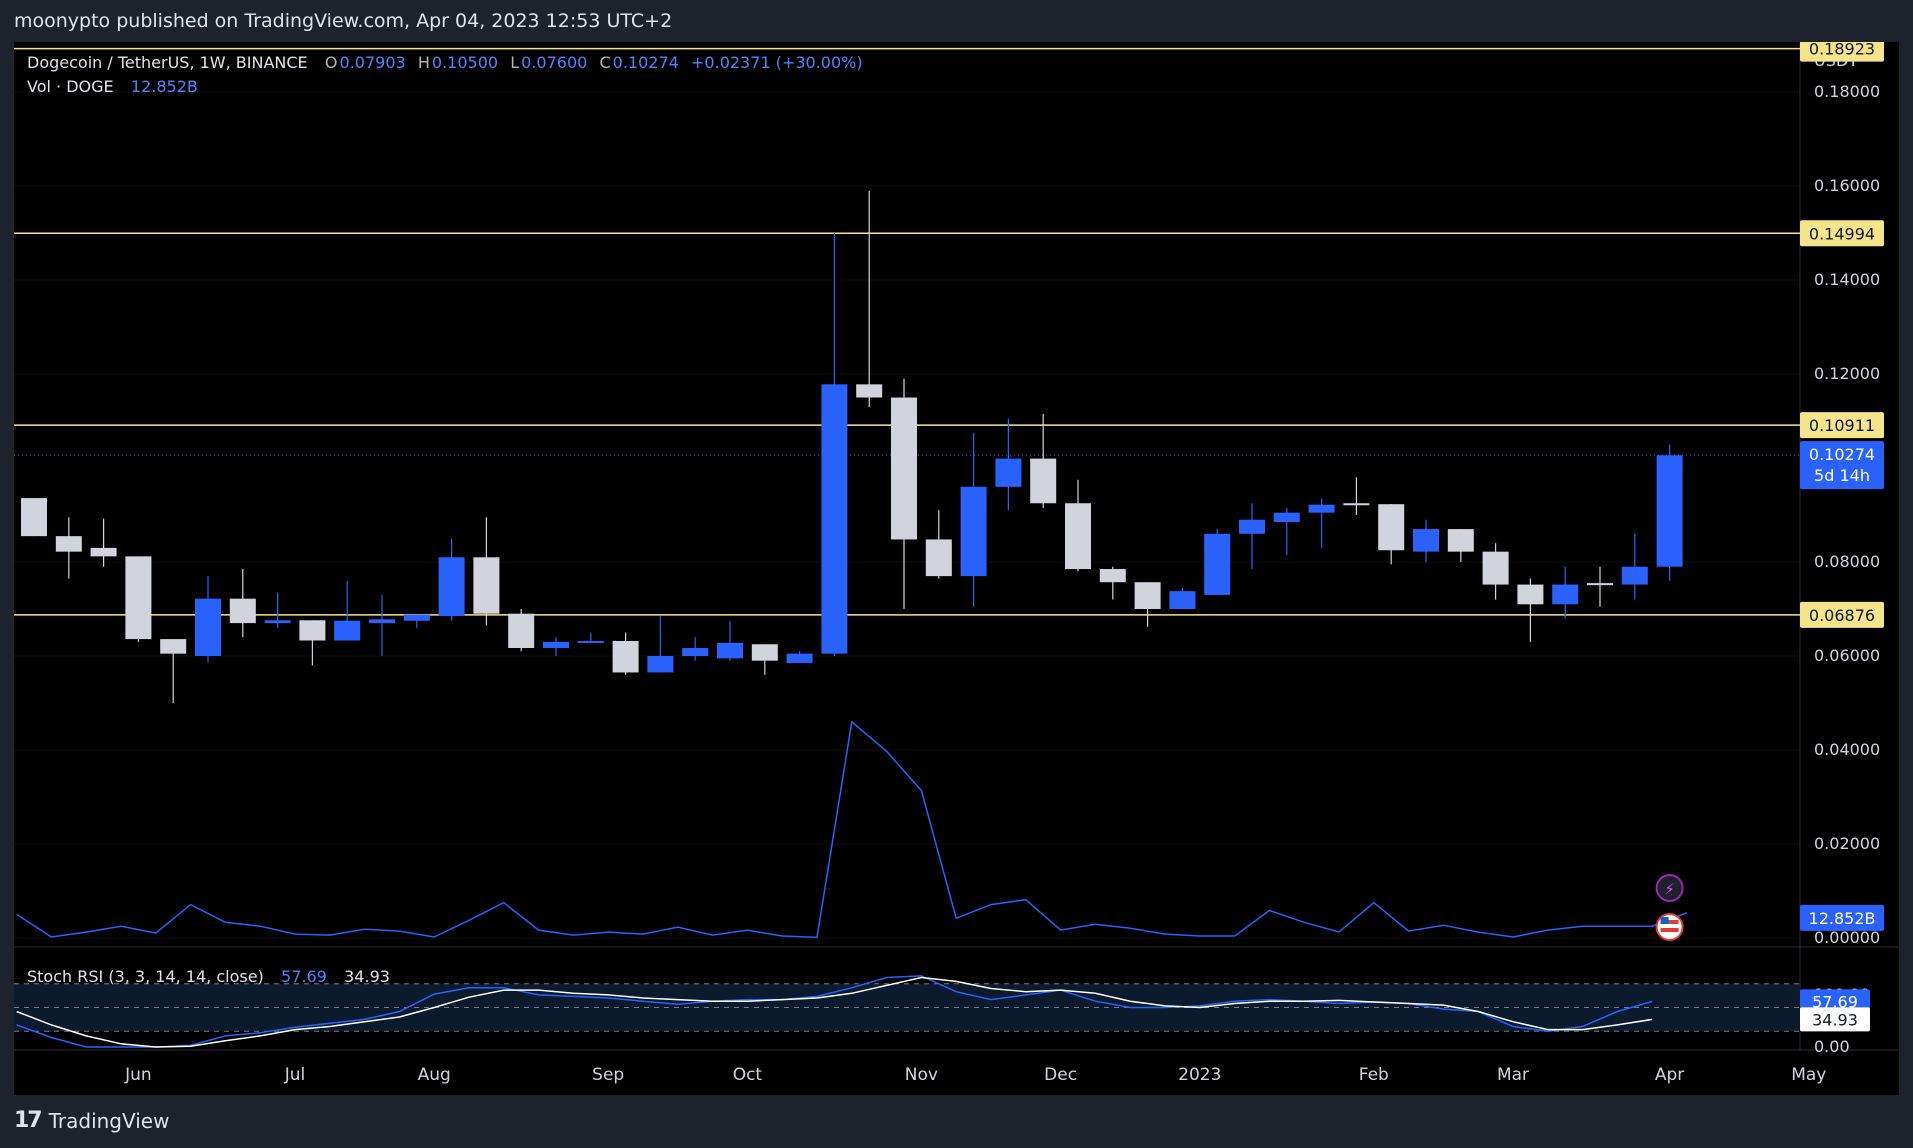 The height and width of the screenshot is (1148, 1913). I want to click on y-tick-label: 0.00000, so click(1847, 937).